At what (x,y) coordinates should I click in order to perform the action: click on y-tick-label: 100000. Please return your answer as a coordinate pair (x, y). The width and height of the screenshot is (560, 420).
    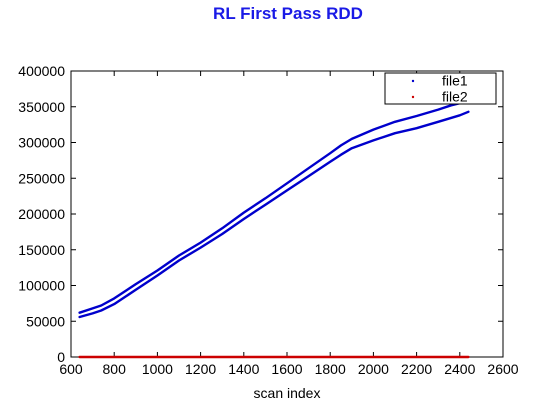
    Looking at the image, I should click on (41, 286).